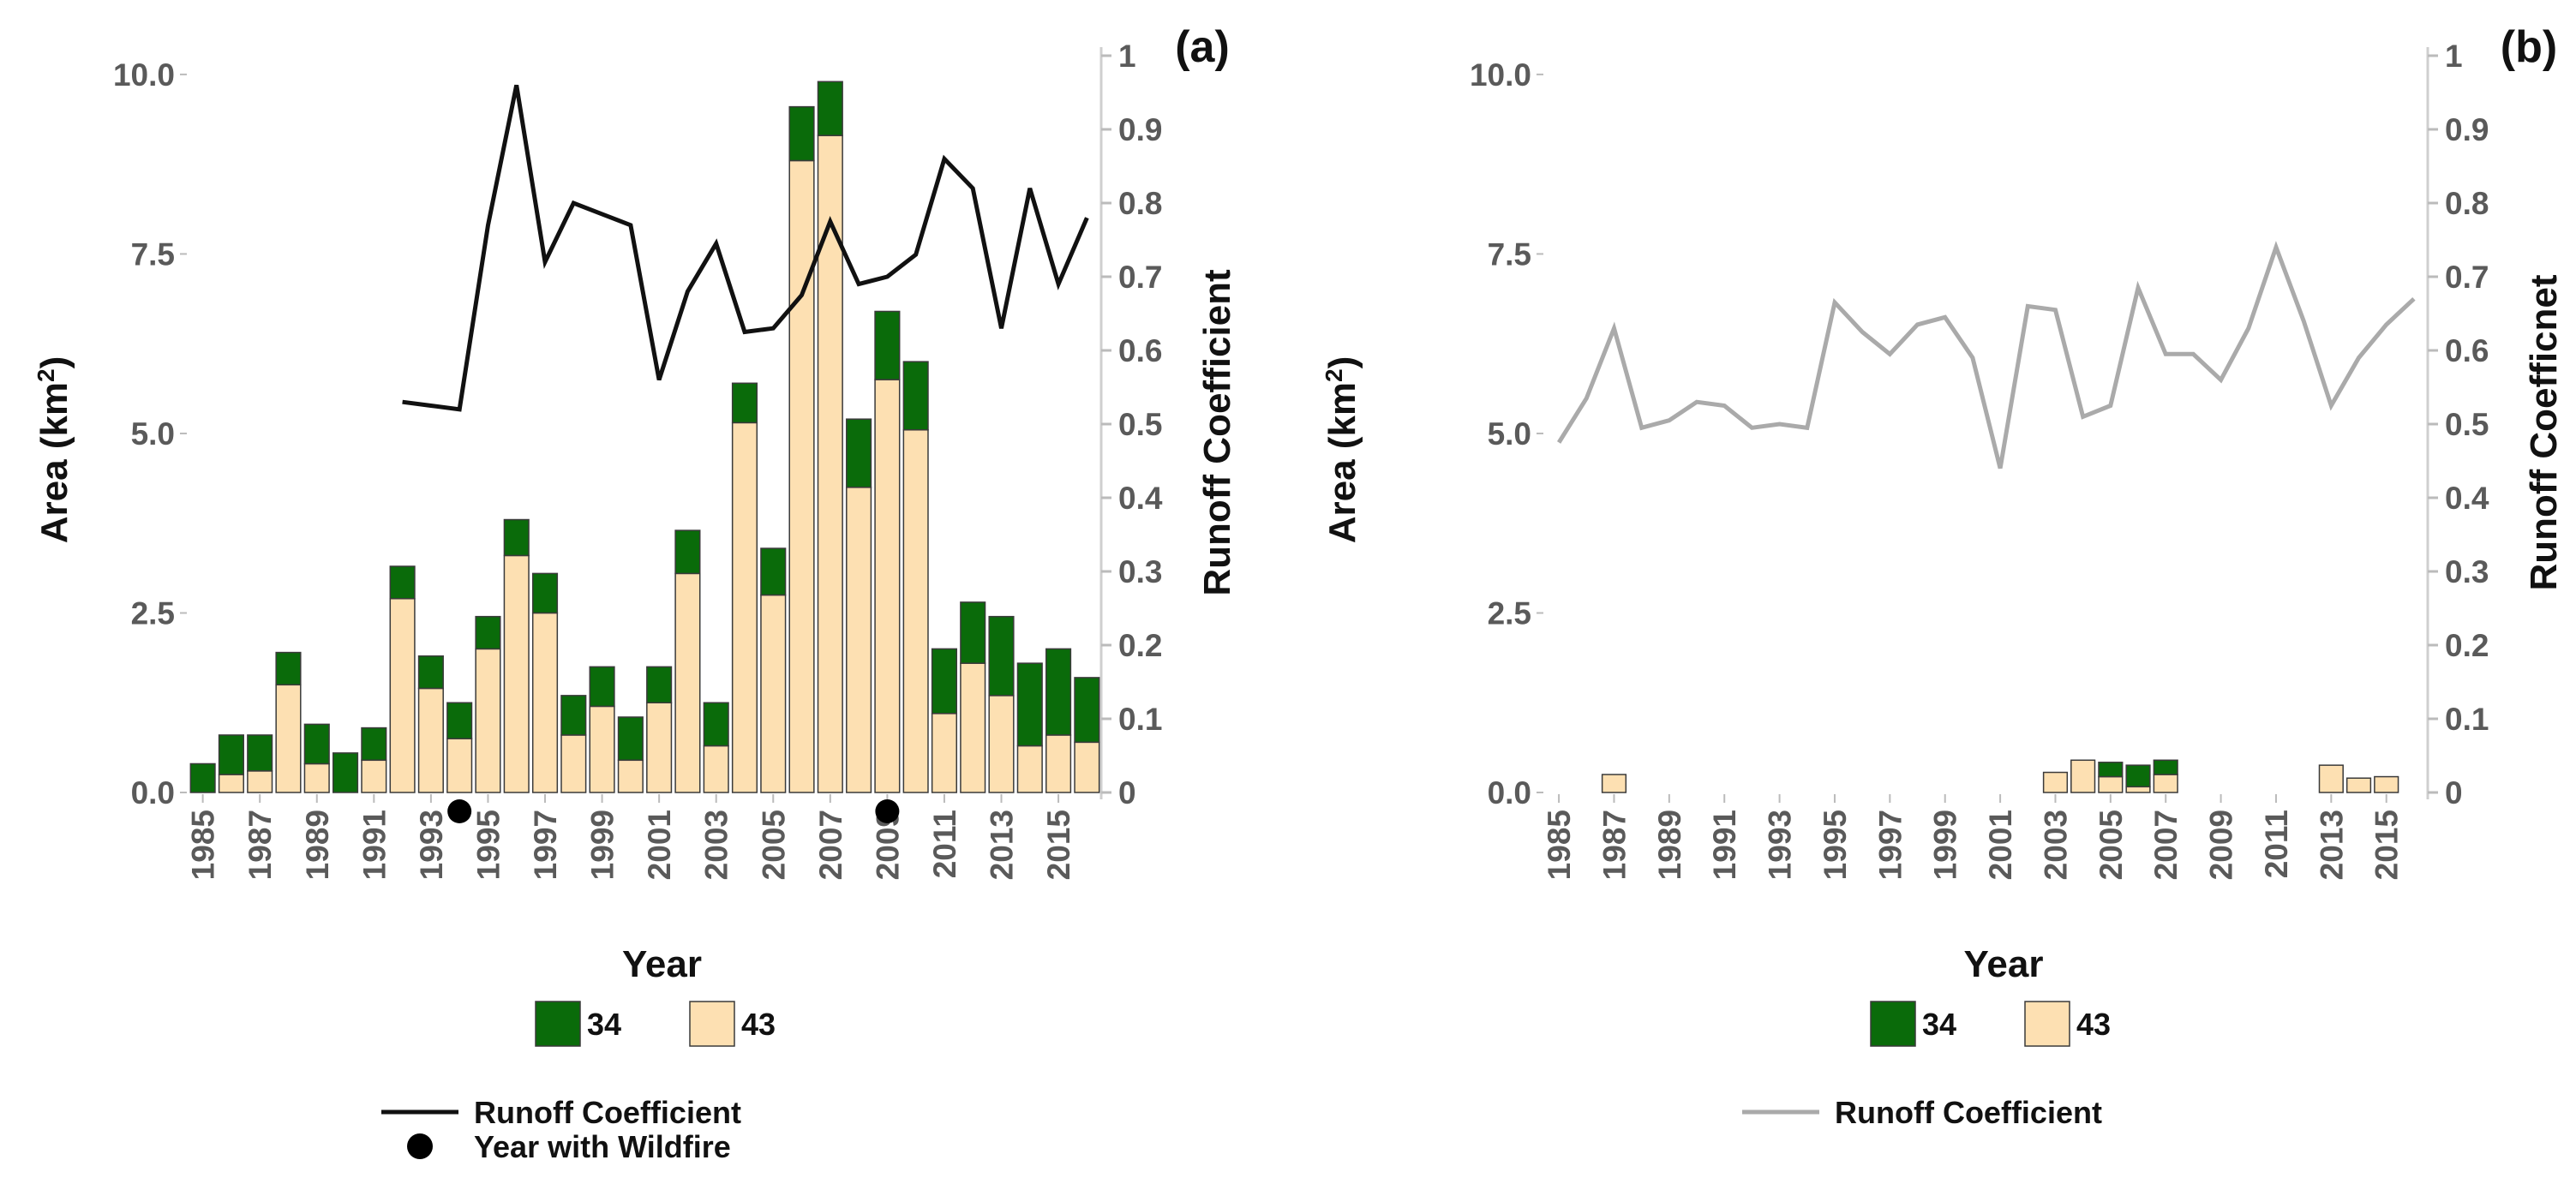 The height and width of the screenshot is (1190, 2576). Describe the element at coordinates (1559, 845) in the screenshot. I see `x-tick-label: 1985` at that location.